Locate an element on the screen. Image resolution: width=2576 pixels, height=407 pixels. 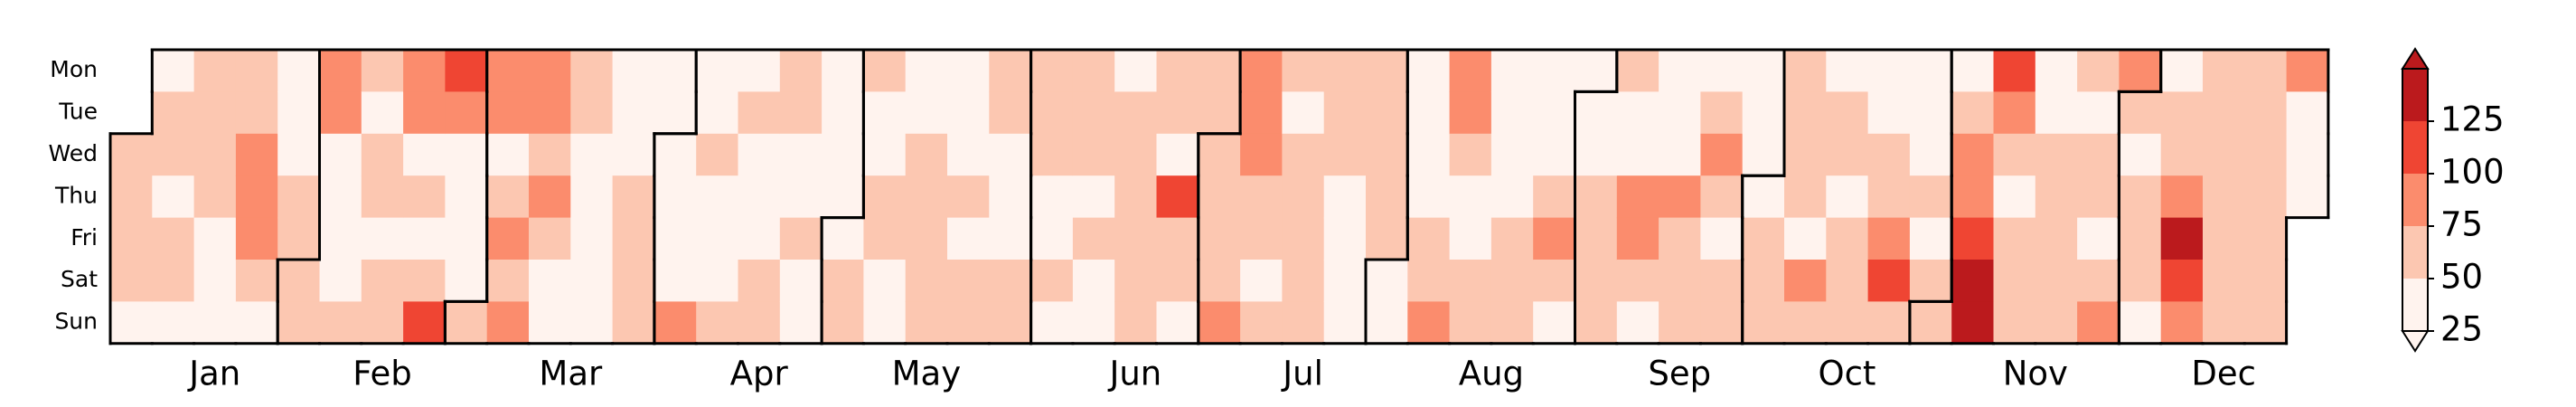
weekday-label: Thu is located at coordinates (76, 195).